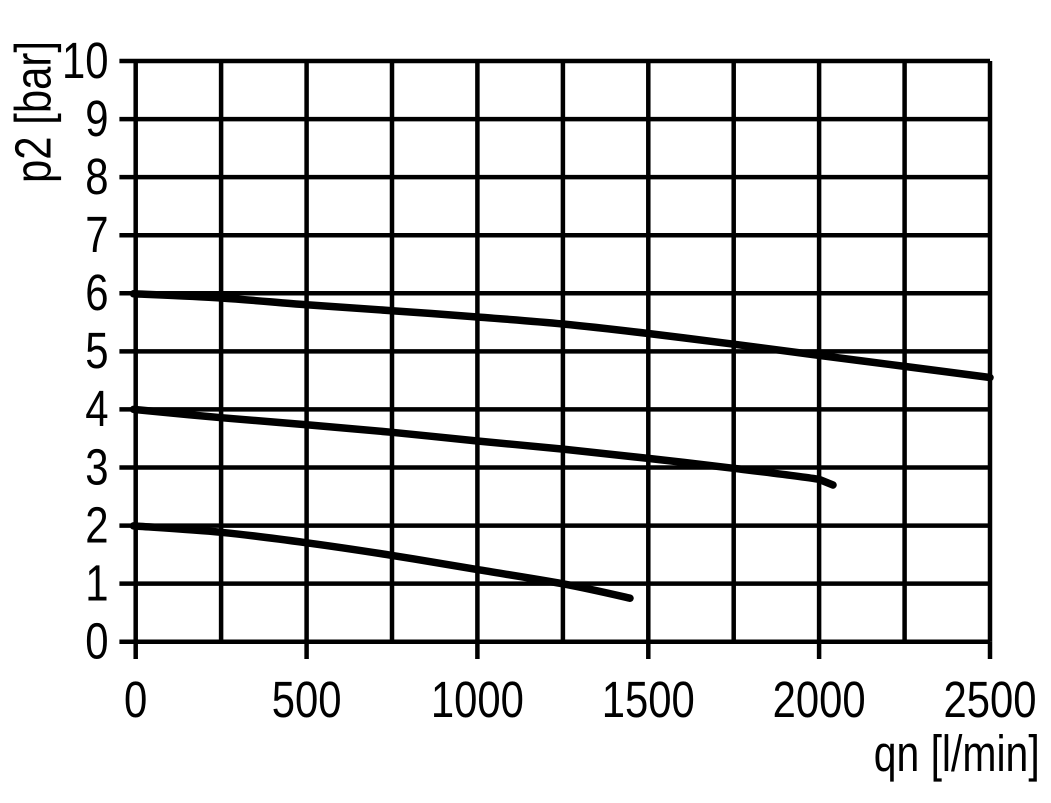 This screenshot has height=803, width=1051. I want to click on svg-text: 6, so click(96, 292).